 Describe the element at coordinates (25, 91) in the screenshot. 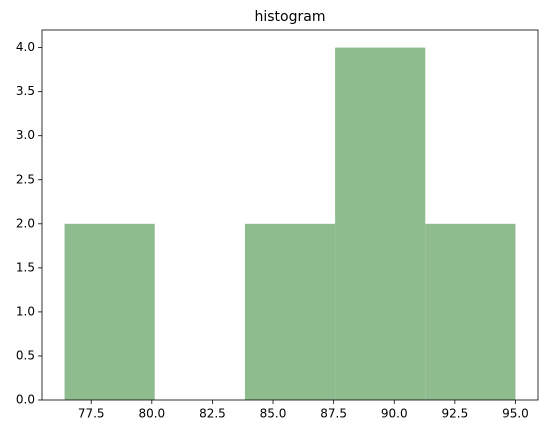

I see `y-tick-label: 3.5` at that location.